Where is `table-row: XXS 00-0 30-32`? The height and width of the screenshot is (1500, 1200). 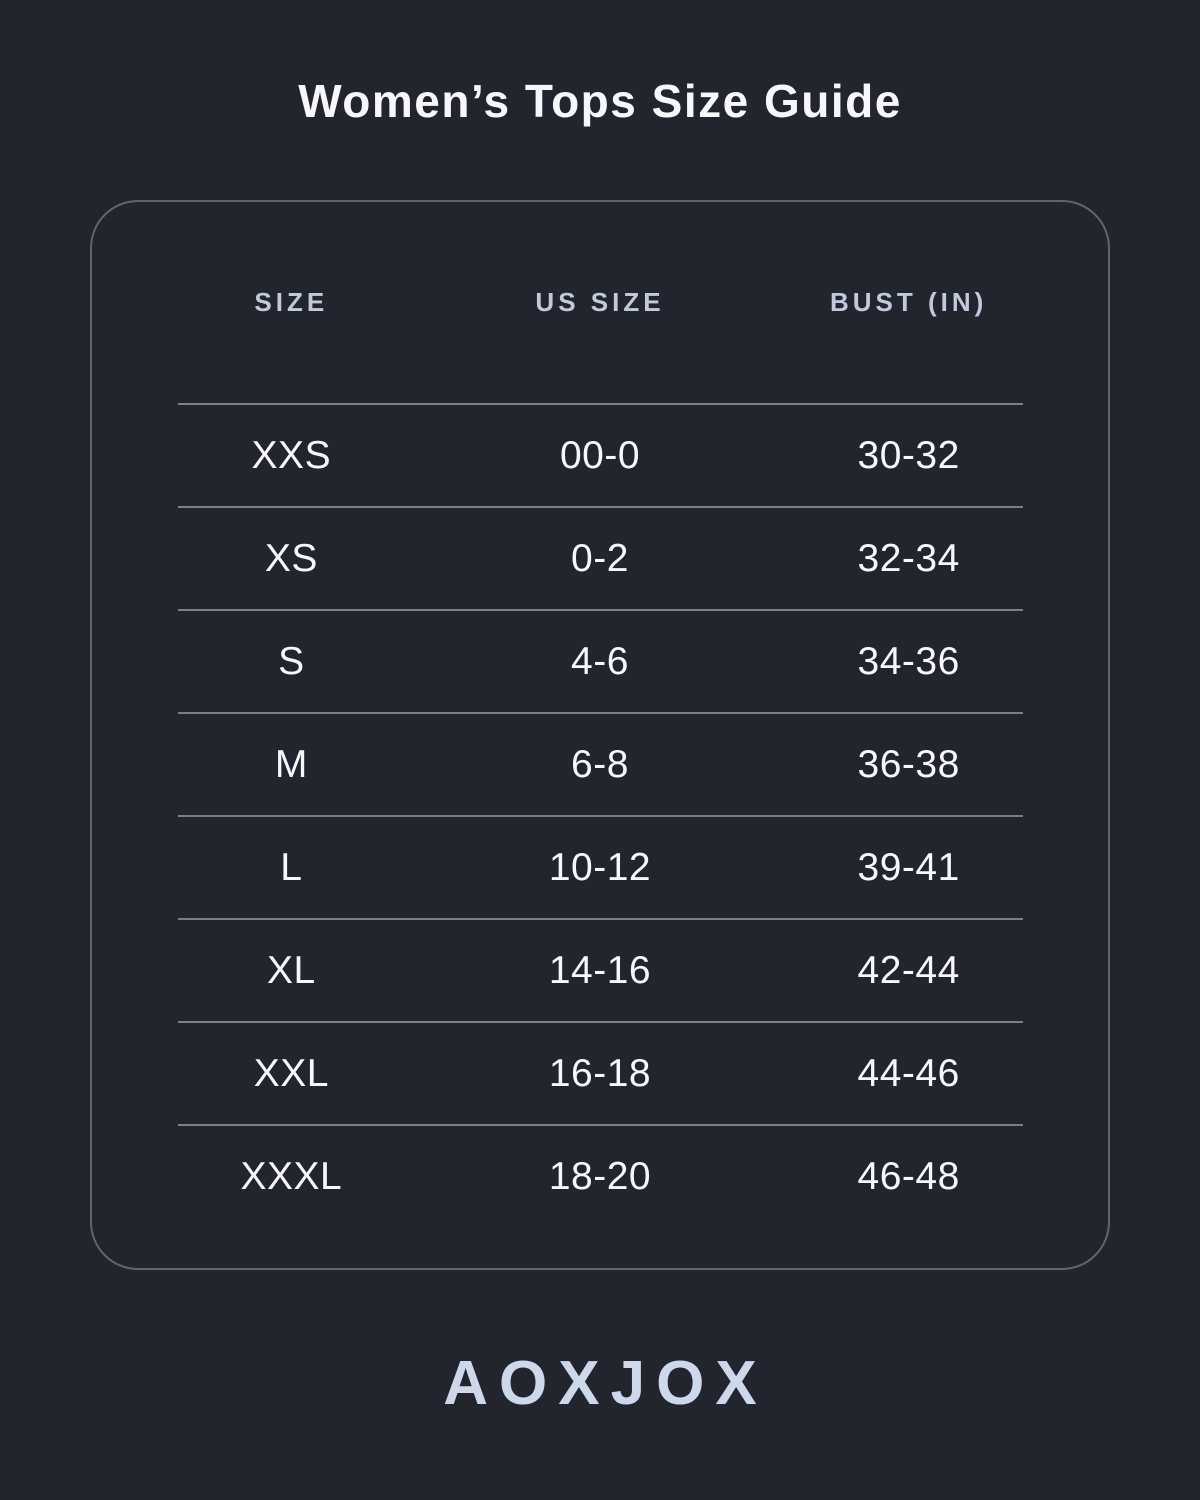 table-row: XXS 00-0 30-32 is located at coordinates (600, 455).